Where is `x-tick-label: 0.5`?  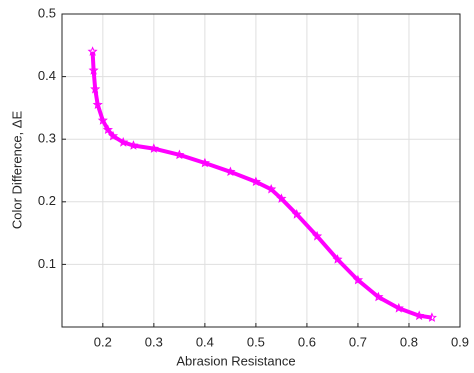
x-tick-label: 0.5 is located at coordinates (256, 341).